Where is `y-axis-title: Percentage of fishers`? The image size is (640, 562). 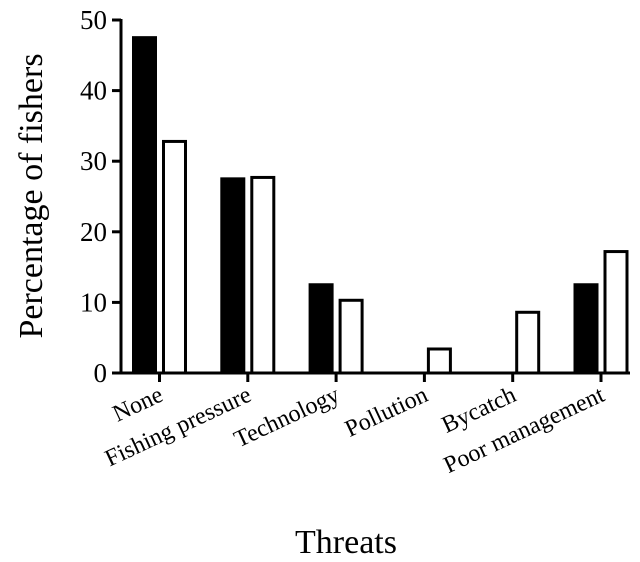 y-axis-title: Percentage of fishers is located at coordinates (31, 195).